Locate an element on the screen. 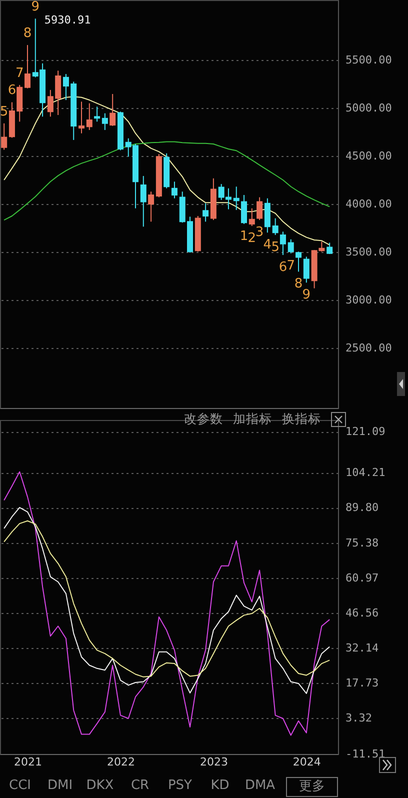  text: DMA is located at coordinates (260, 786).